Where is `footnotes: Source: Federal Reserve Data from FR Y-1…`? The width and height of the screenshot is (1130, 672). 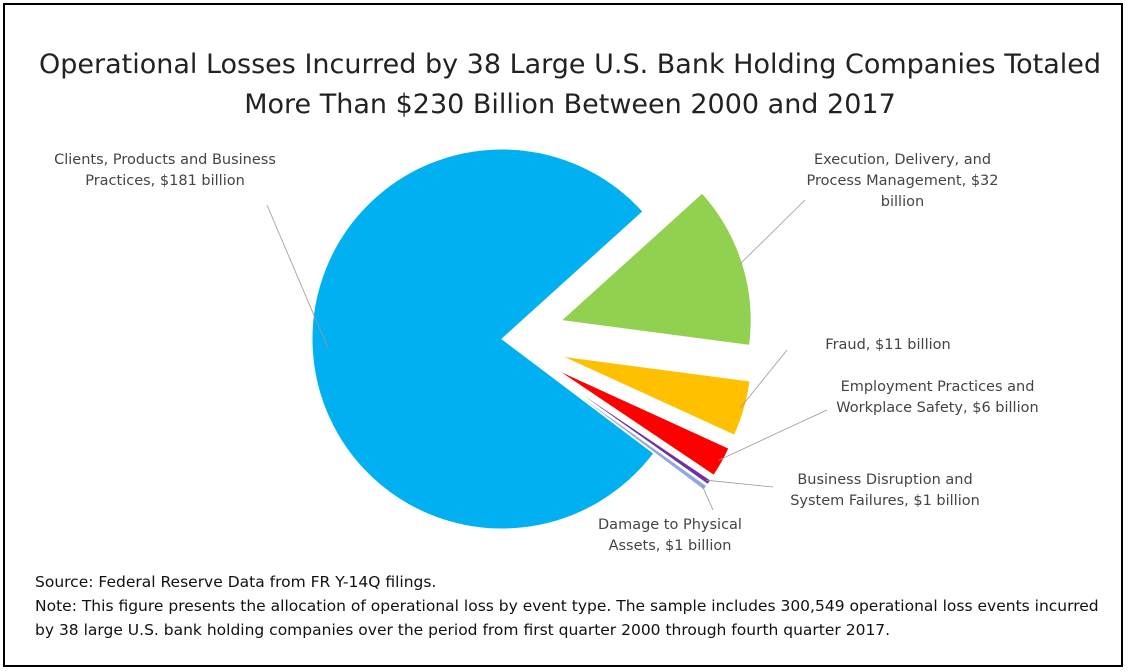
footnotes: Source: Federal Reserve Data from FR Y-1… is located at coordinates (575, 606).